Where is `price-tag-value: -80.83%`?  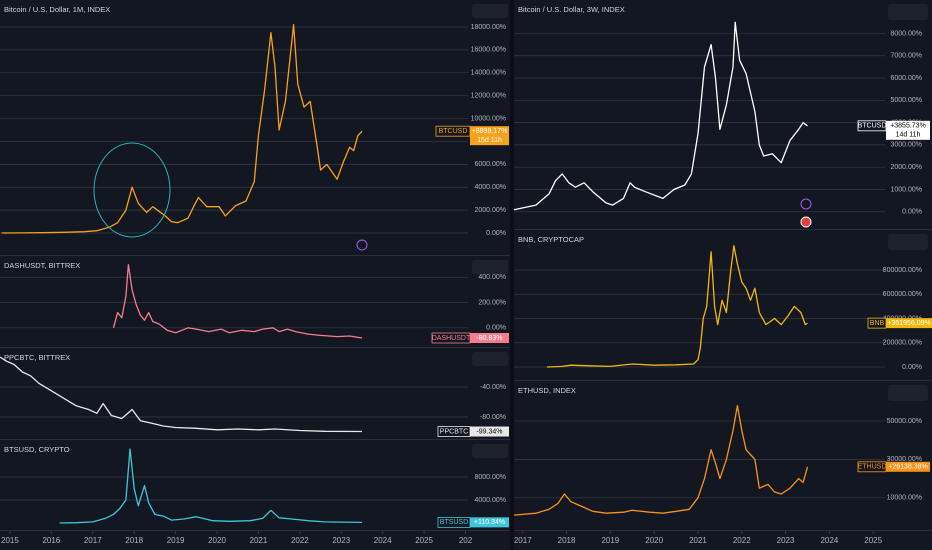
price-tag-value: -80.83% is located at coordinates (489, 338).